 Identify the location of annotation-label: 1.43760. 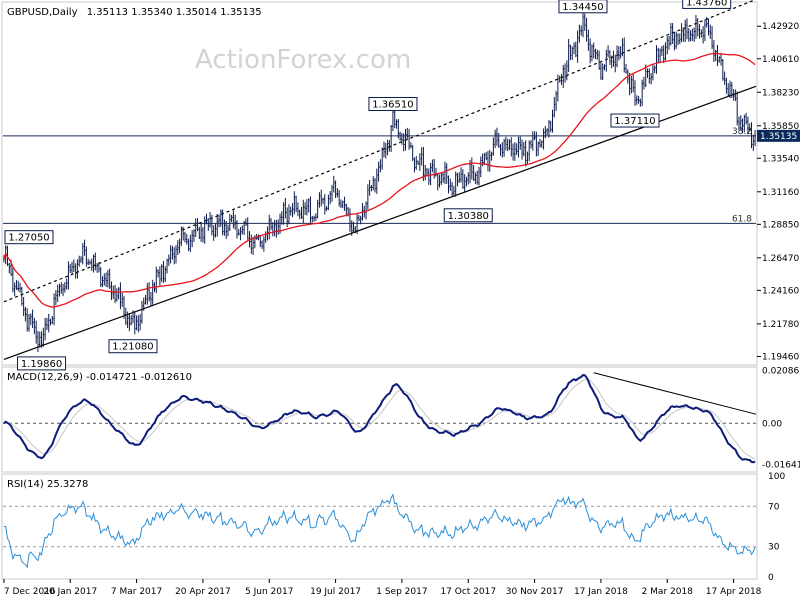
(706, 4).